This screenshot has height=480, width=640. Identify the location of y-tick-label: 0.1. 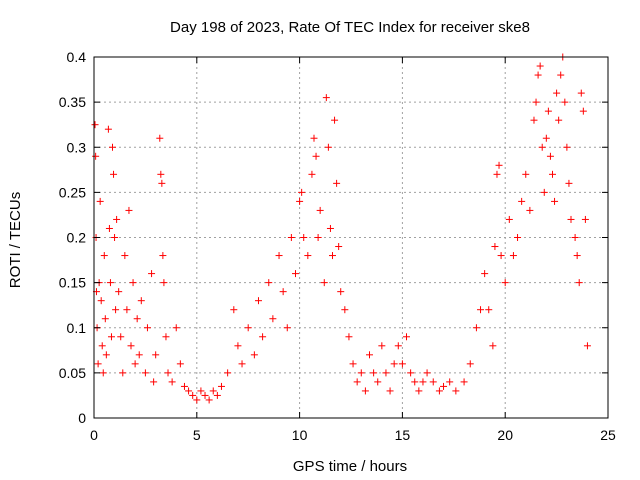
(77, 328).